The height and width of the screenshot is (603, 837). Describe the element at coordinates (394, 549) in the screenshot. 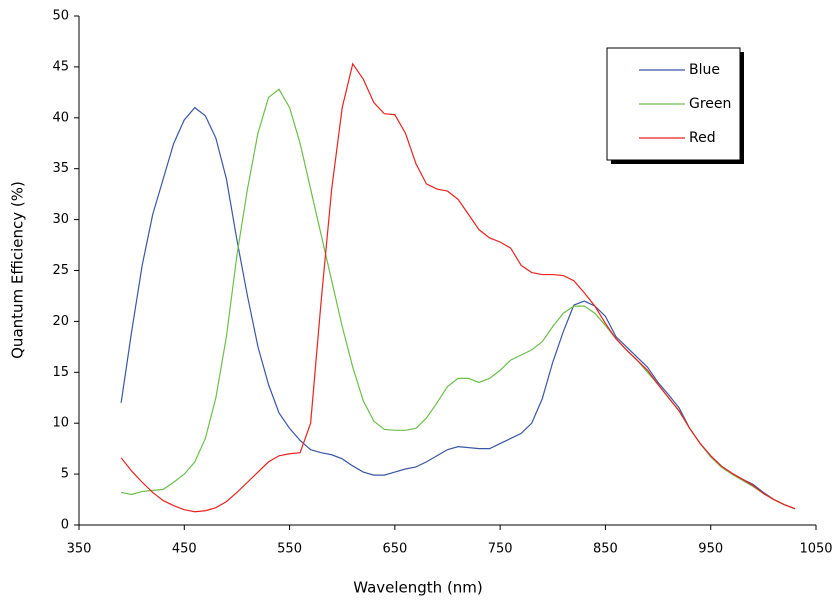

I see `x-tick-label: 650` at that location.